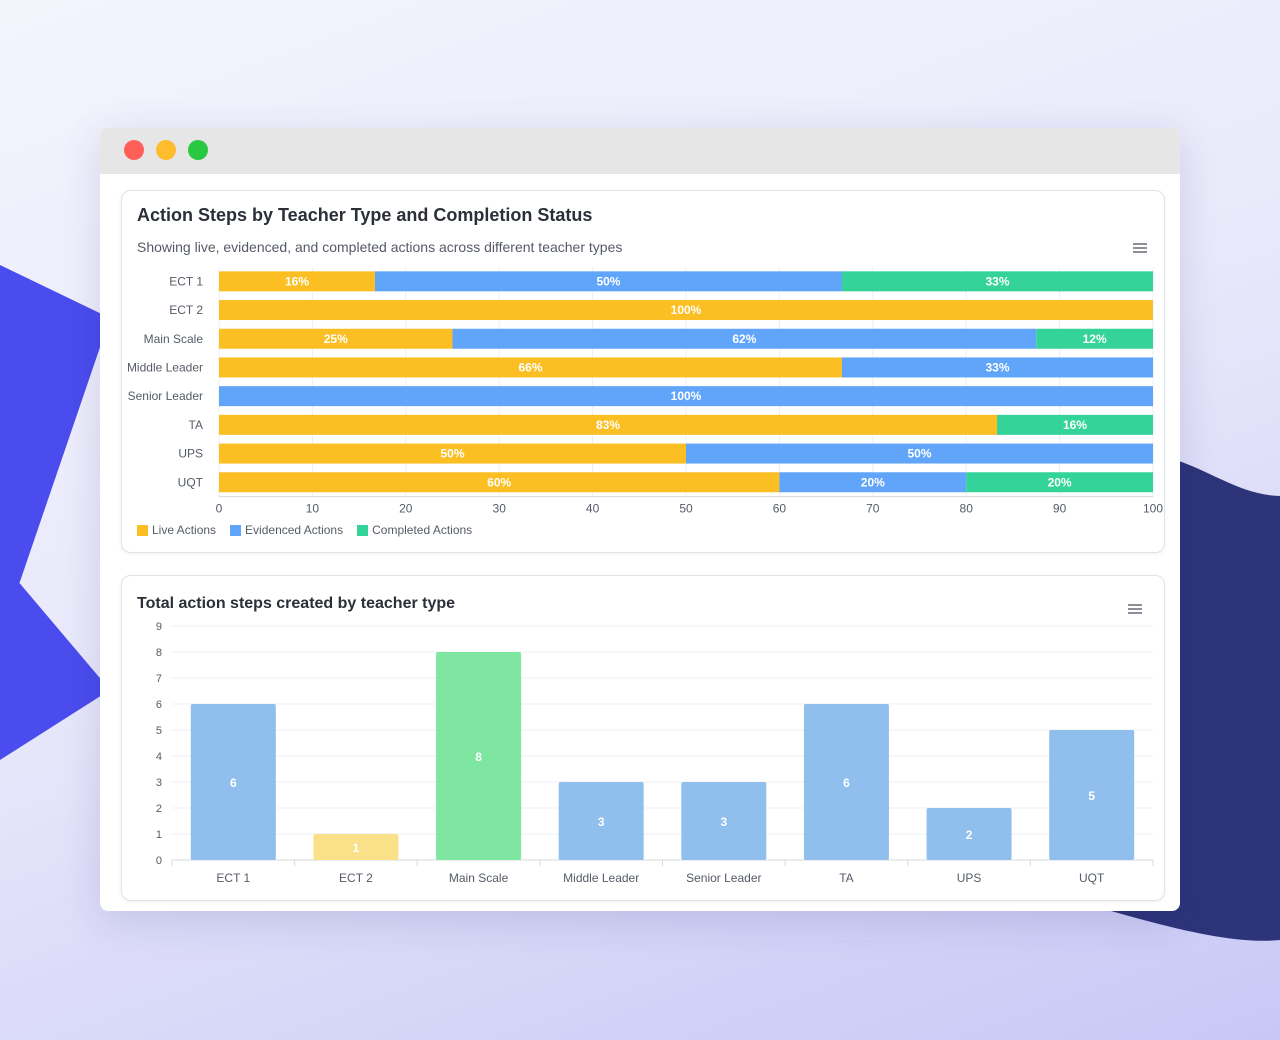 The height and width of the screenshot is (1040, 1280). What do you see at coordinates (159, 861) in the screenshot?
I see `y-tick-label: 0` at bounding box center [159, 861].